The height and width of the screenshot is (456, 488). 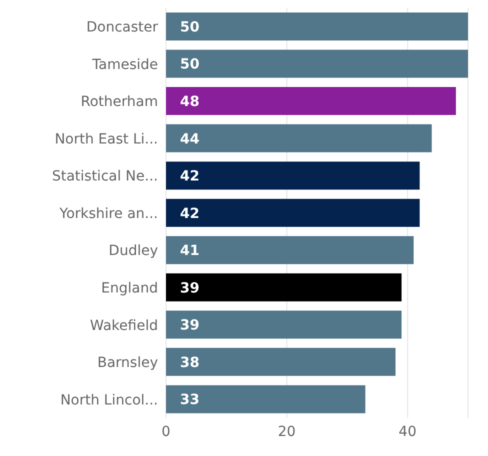 What do you see at coordinates (122, 28) in the screenshot?
I see `y-tick-label: Doncaster` at bounding box center [122, 28].